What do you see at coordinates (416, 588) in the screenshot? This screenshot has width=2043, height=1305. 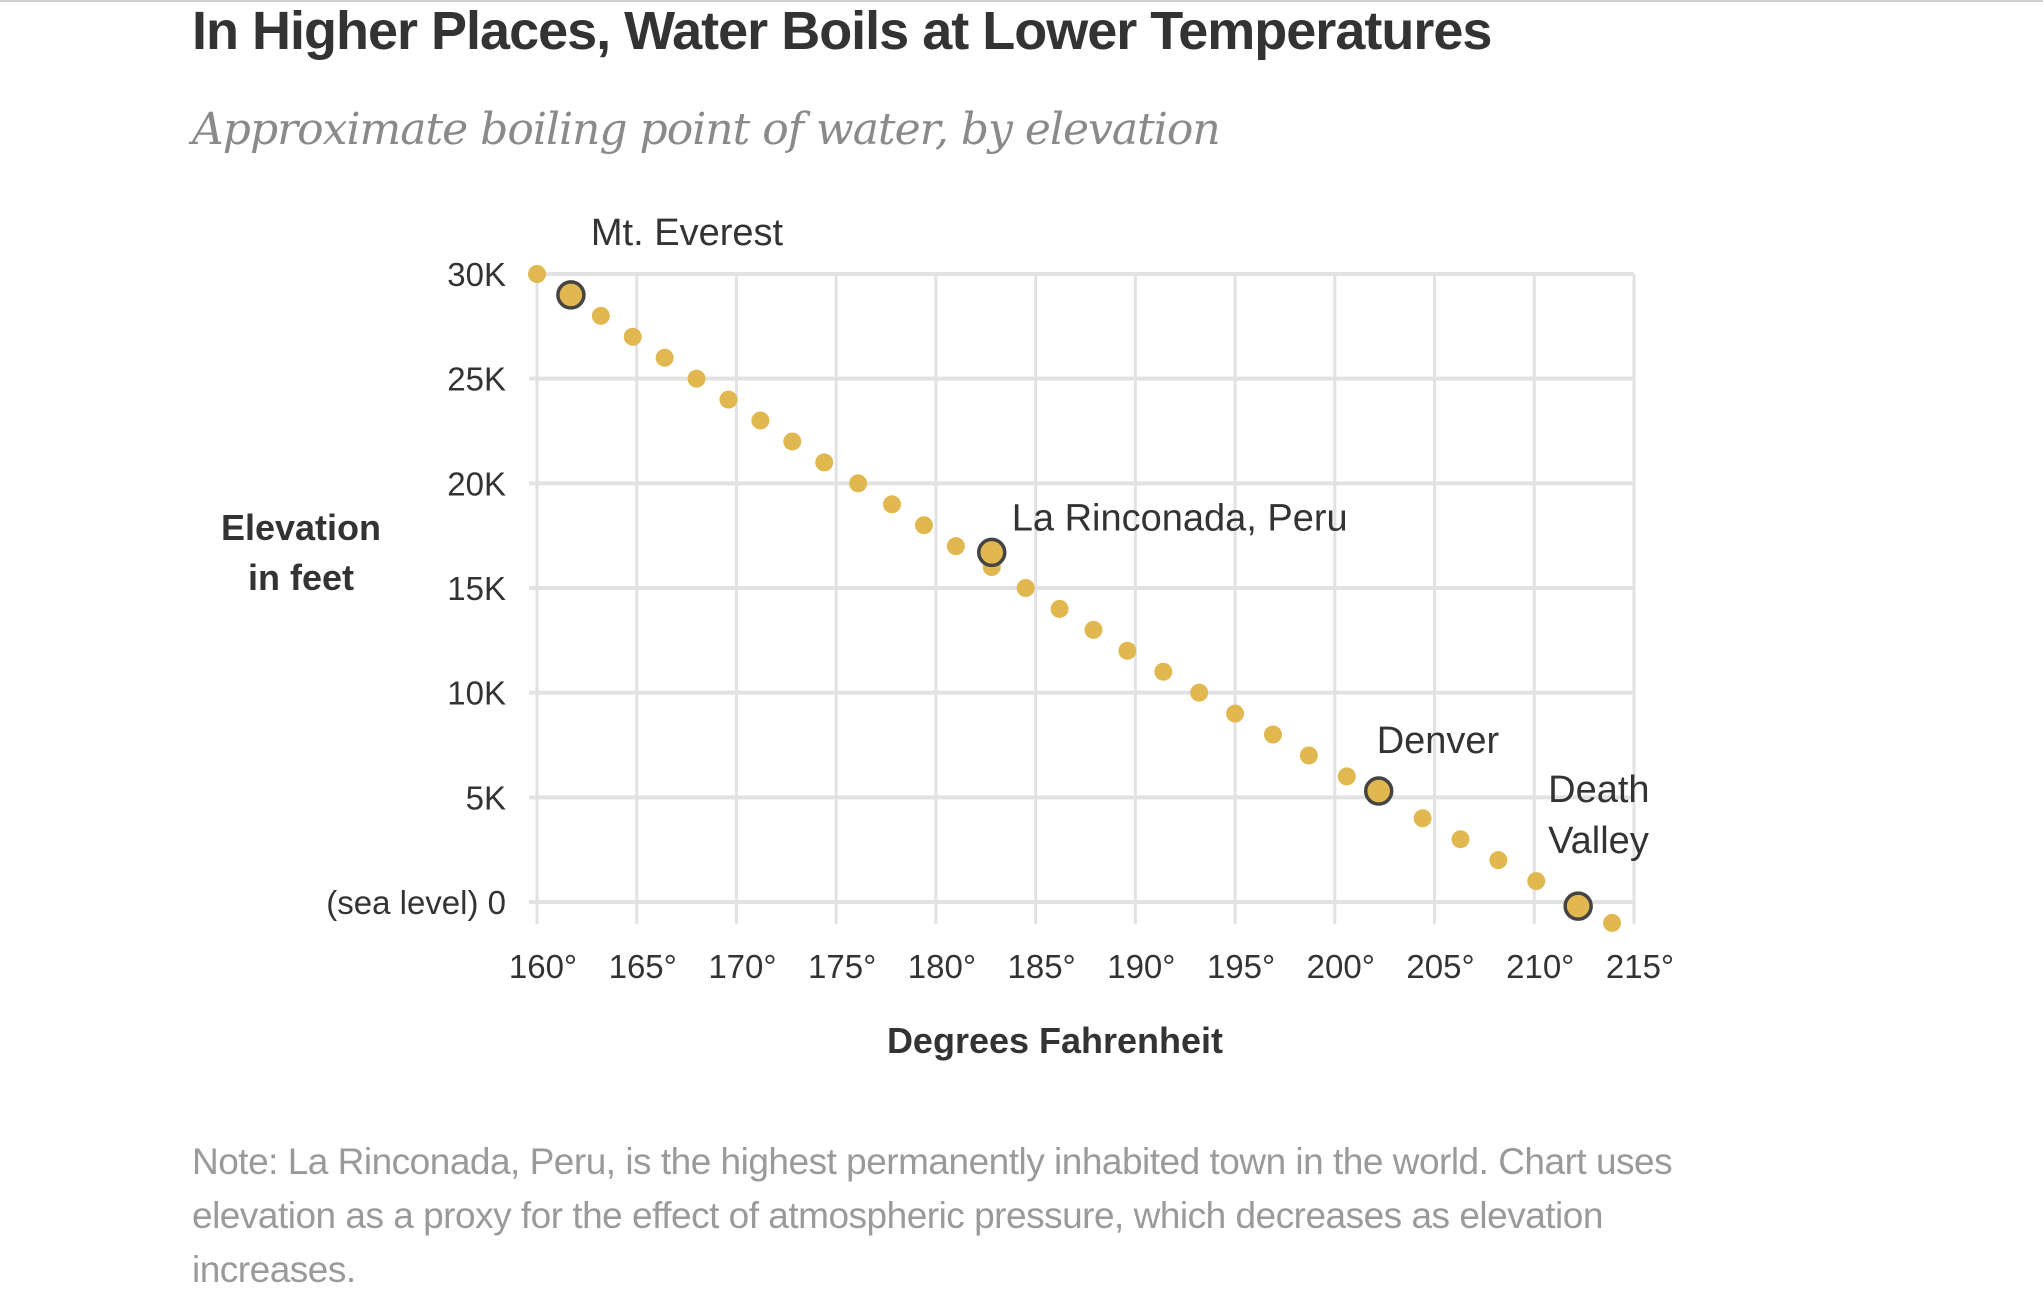 I see `y-axis-ticks: (sea level) 0 5K 10K 15K 20K 25K 30K` at bounding box center [416, 588].